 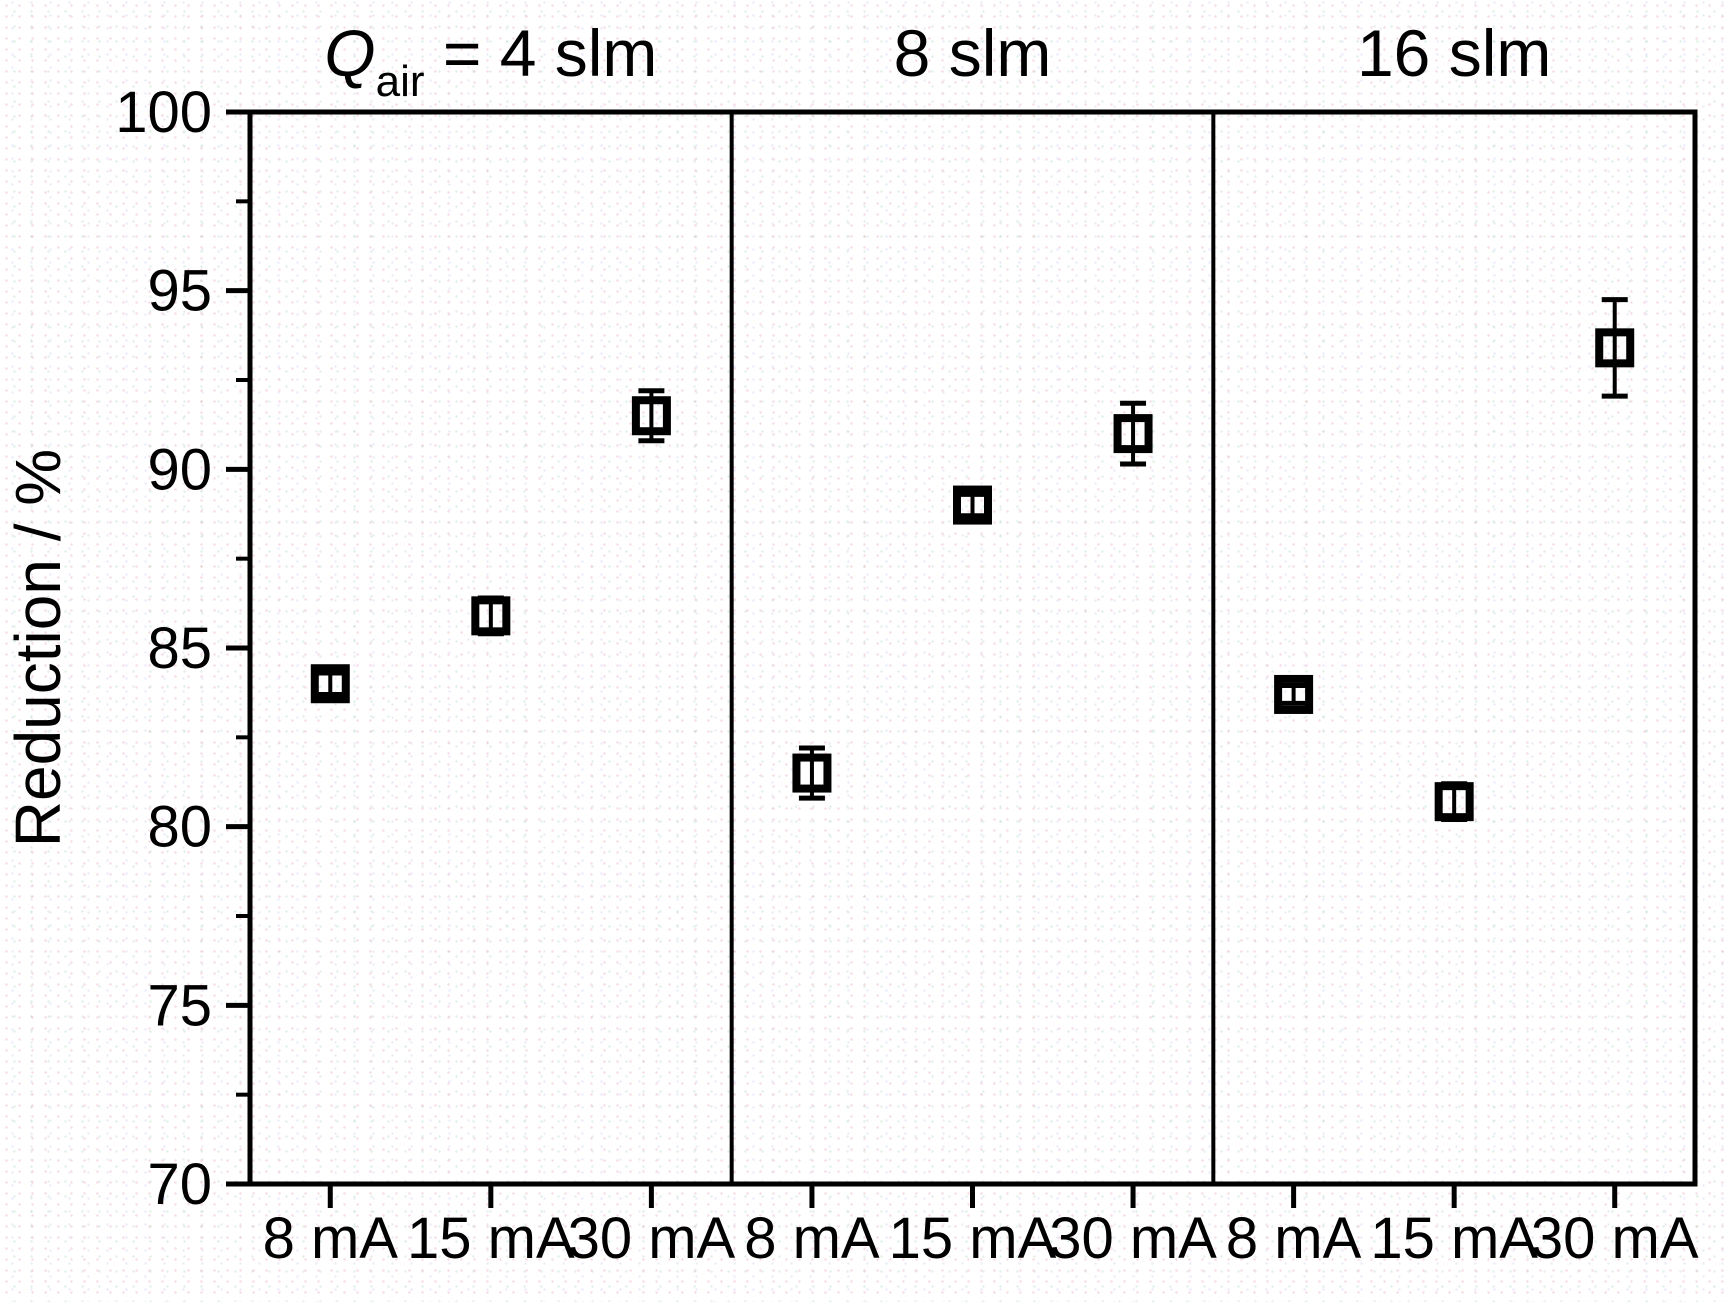 What do you see at coordinates (400, 81) in the screenshot?
I see `panel-title-part: air` at bounding box center [400, 81].